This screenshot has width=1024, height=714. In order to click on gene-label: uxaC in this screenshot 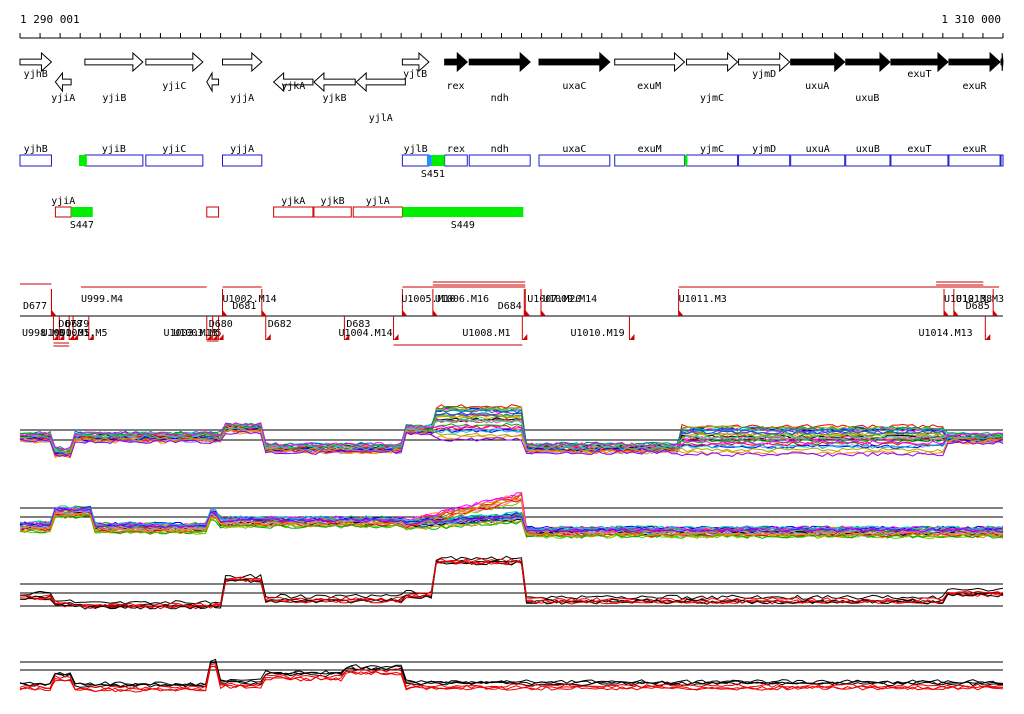, I will do `click(574, 86)`.